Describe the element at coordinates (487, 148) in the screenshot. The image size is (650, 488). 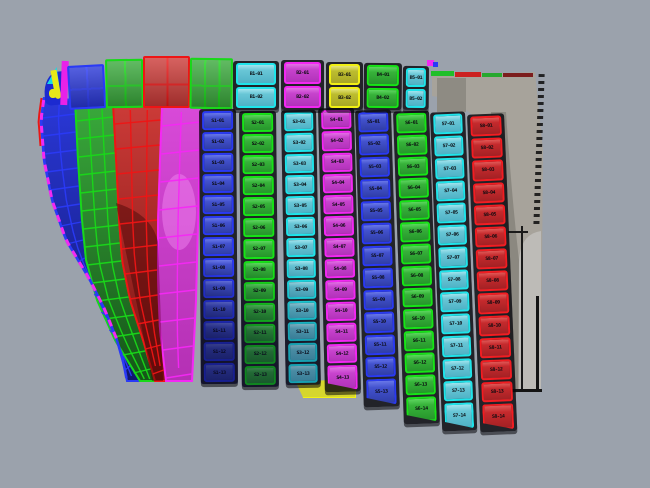
I see `plate: S8-02` at that location.